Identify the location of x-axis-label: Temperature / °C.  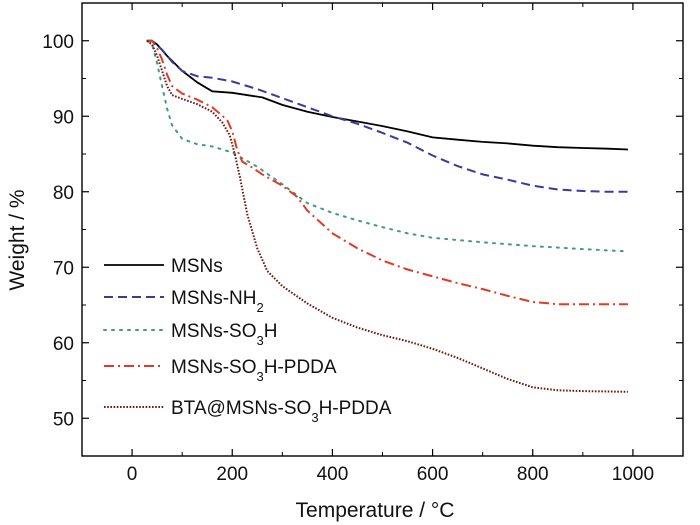
(375, 510).